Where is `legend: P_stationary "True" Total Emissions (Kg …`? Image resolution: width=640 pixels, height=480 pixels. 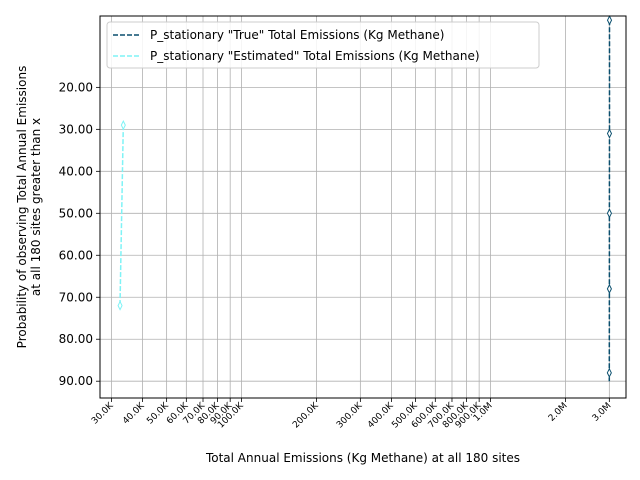
legend: P_stationary "True" Total Emissions (Kg … is located at coordinates (323, 45).